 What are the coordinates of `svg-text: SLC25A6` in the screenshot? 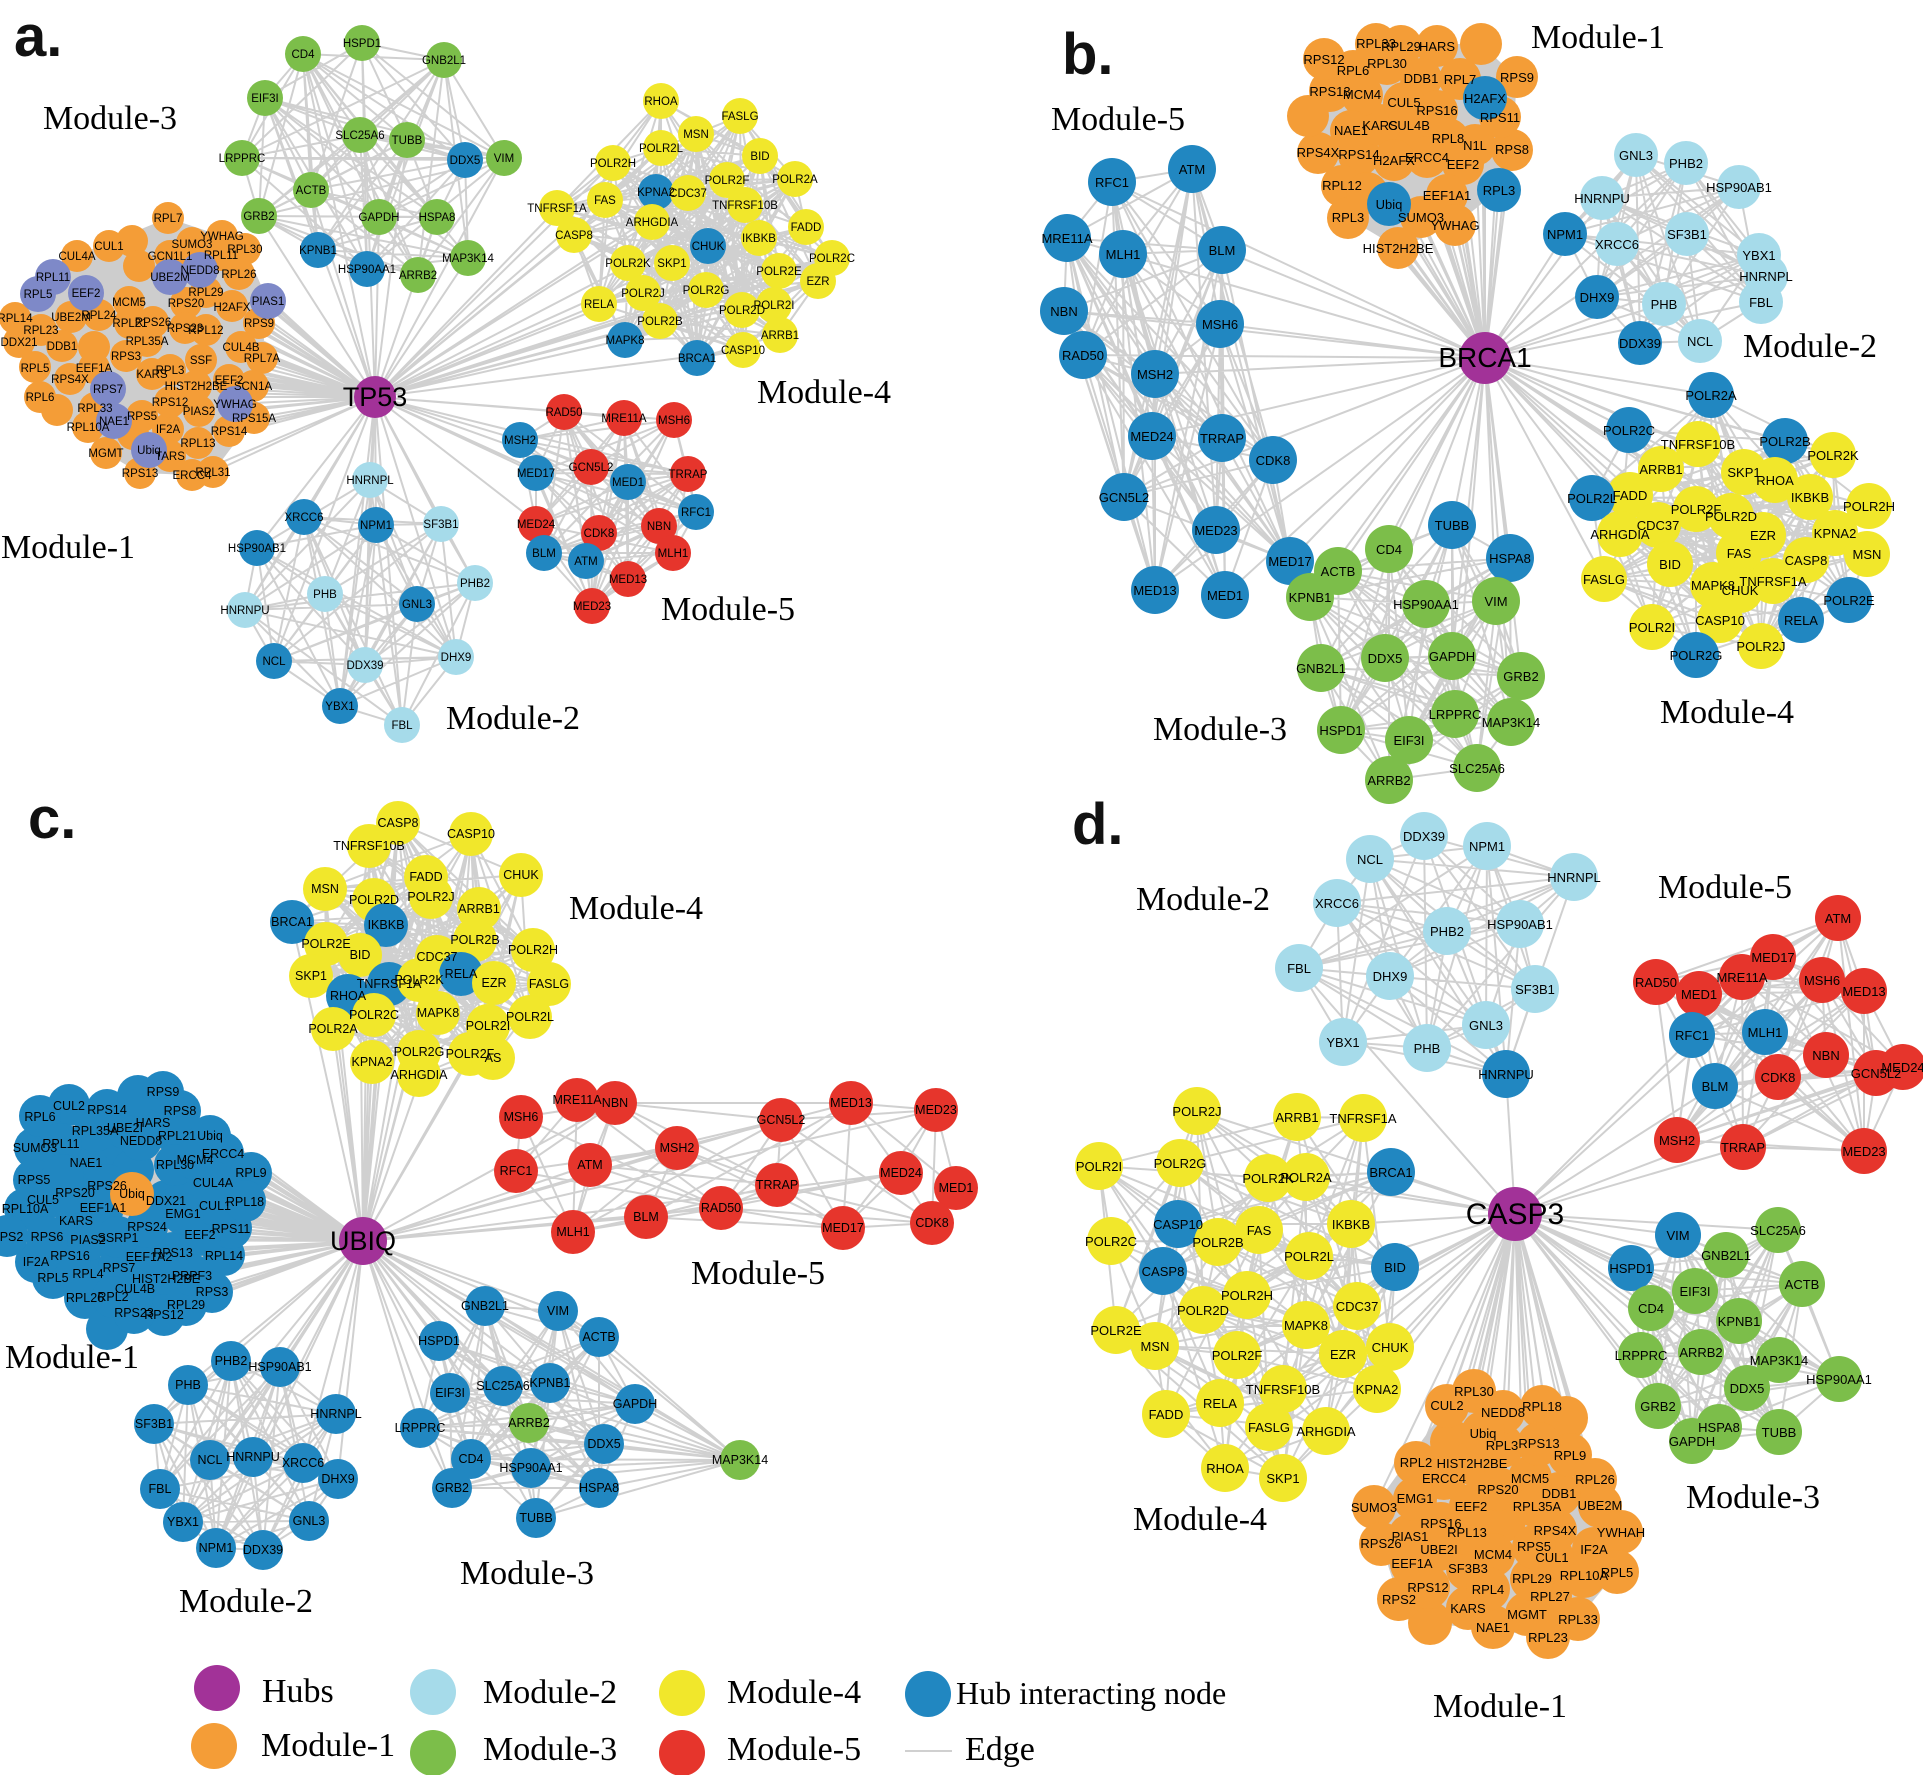 It's located at (359, 136).